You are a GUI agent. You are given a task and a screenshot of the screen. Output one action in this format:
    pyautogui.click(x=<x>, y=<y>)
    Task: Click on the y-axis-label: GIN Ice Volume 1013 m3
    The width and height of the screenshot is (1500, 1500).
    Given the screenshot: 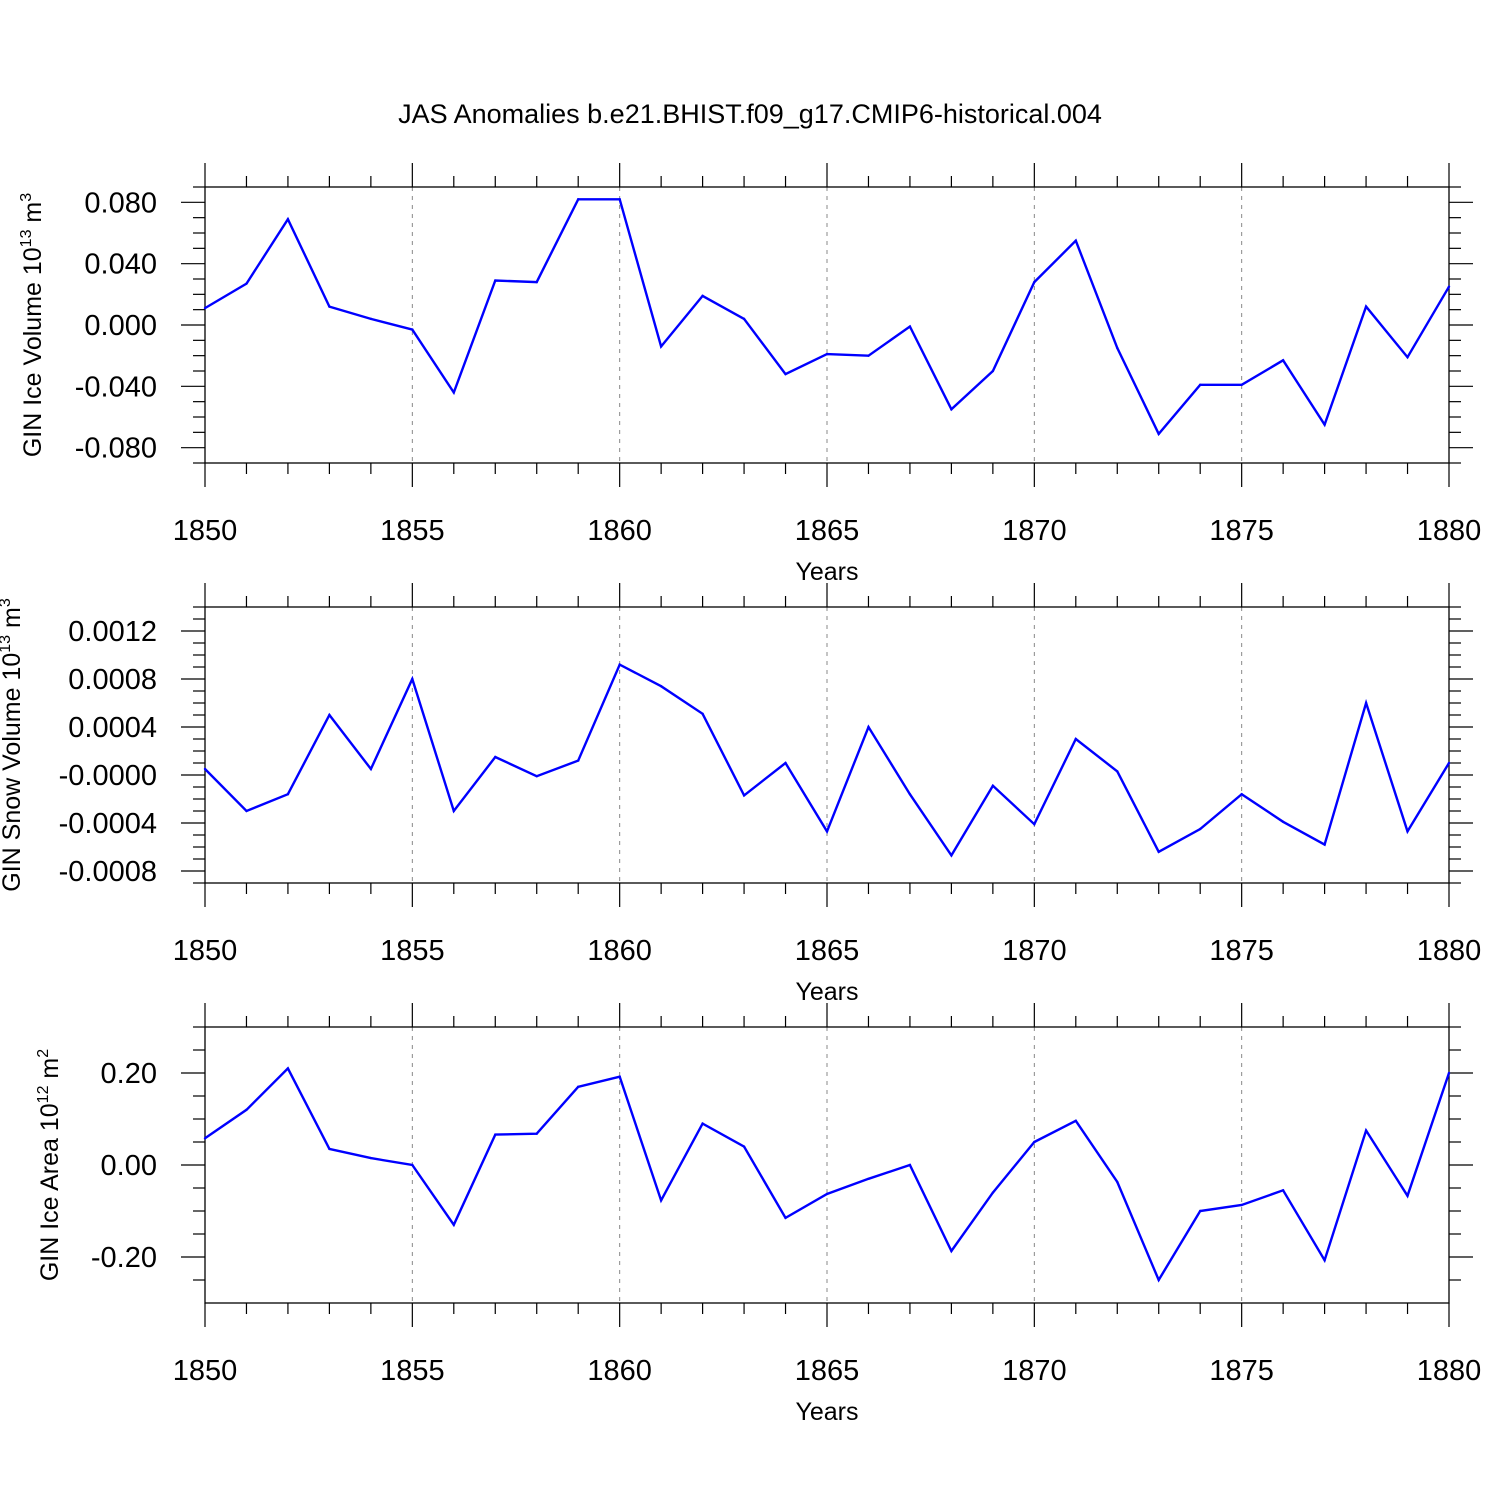 What is the action you would take?
    pyautogui.click(x=32, y=325)
    